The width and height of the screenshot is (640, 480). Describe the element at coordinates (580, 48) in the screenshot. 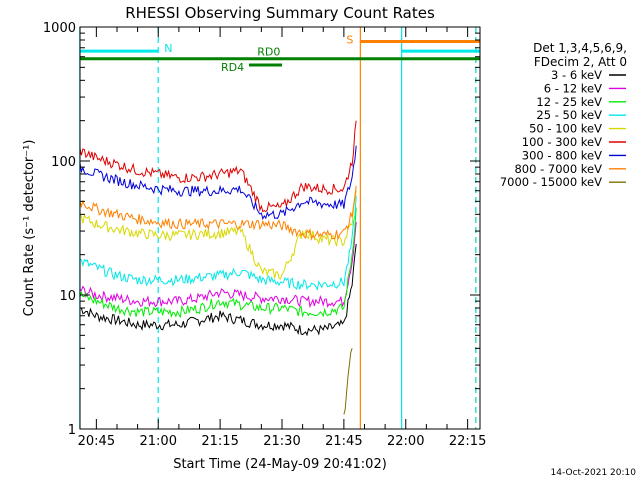

I see `legend-header-line-1: Det 1,3,4,5,6,9,` at that location.